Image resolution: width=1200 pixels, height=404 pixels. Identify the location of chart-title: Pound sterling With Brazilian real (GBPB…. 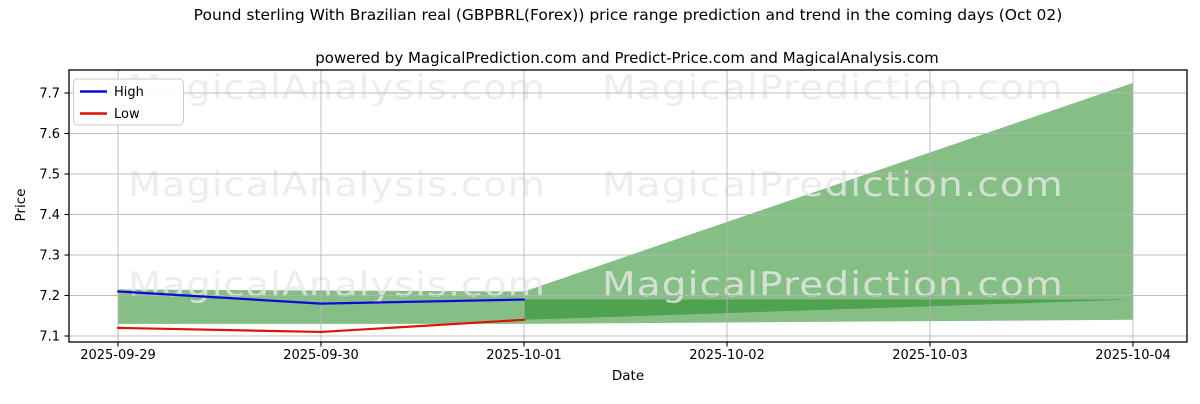
(628, 15).